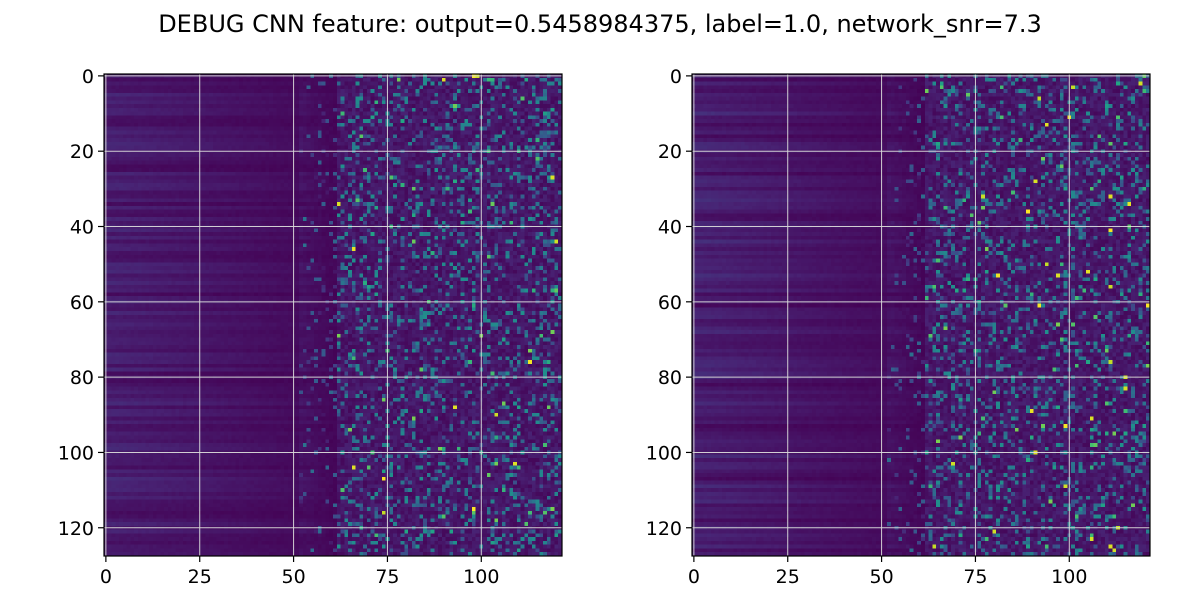 This screenshot has width=1200, height=600. What do you see at coordinates (670, 228) in the screenshot?
I see `y-tick-label-2-3: 40` at bounding box center [670, 228].